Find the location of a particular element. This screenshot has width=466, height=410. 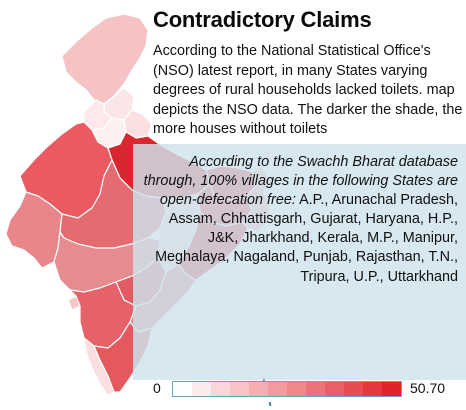

legend-min-label: 0 is located at coordinates (157, 388).